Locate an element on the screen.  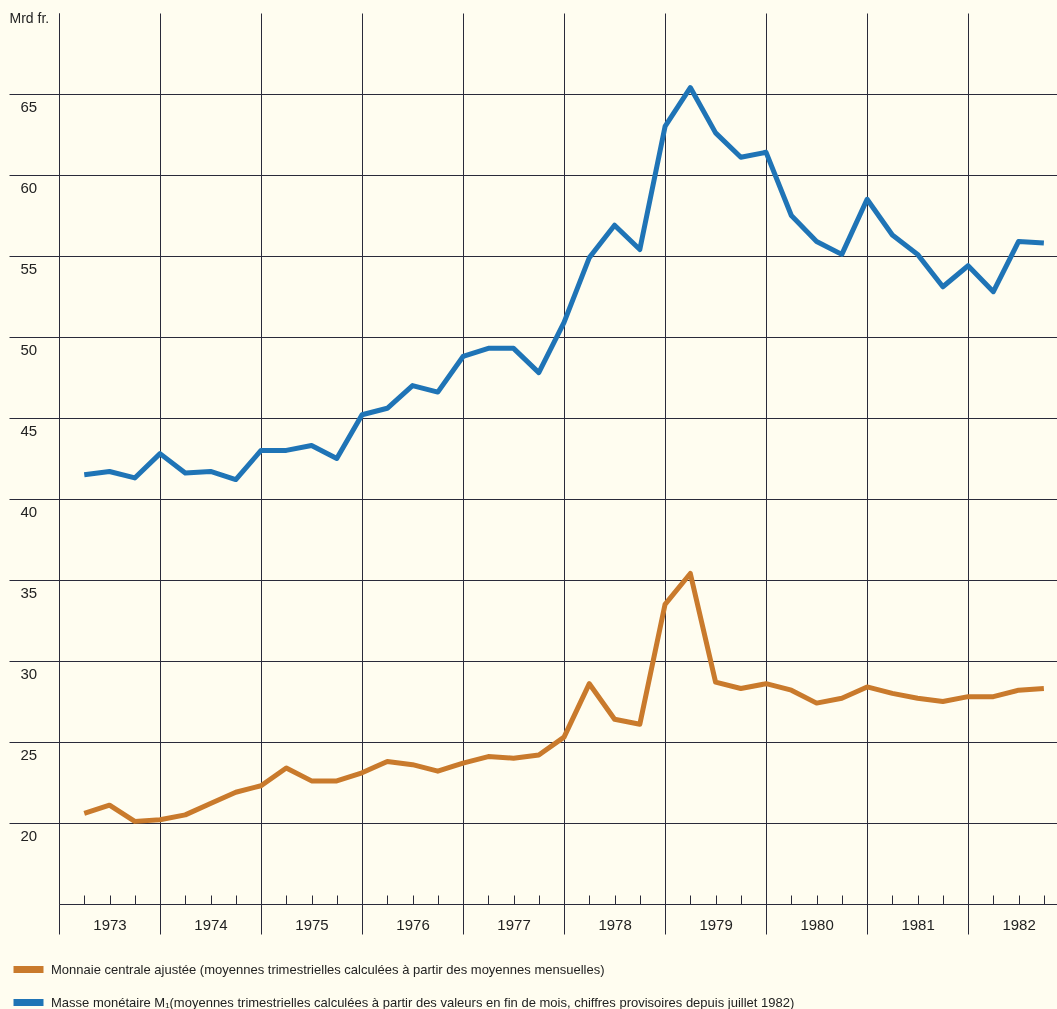
legend-label: Masse monétaire M₁(moyennes trimestrielles calculées à partir des valeurs en fin de mois, chiffres provisoires depuis juillet 1982) is located at coordinates (423, 1001).